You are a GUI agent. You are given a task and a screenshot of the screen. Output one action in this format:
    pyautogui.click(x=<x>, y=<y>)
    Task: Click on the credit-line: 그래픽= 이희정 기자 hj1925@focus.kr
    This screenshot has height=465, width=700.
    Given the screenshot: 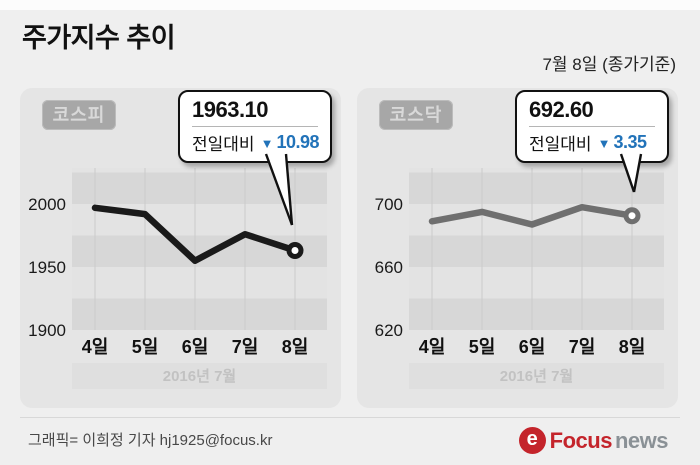 What is the action you would take?
    pyautogui.click(x=150, y=440)
    